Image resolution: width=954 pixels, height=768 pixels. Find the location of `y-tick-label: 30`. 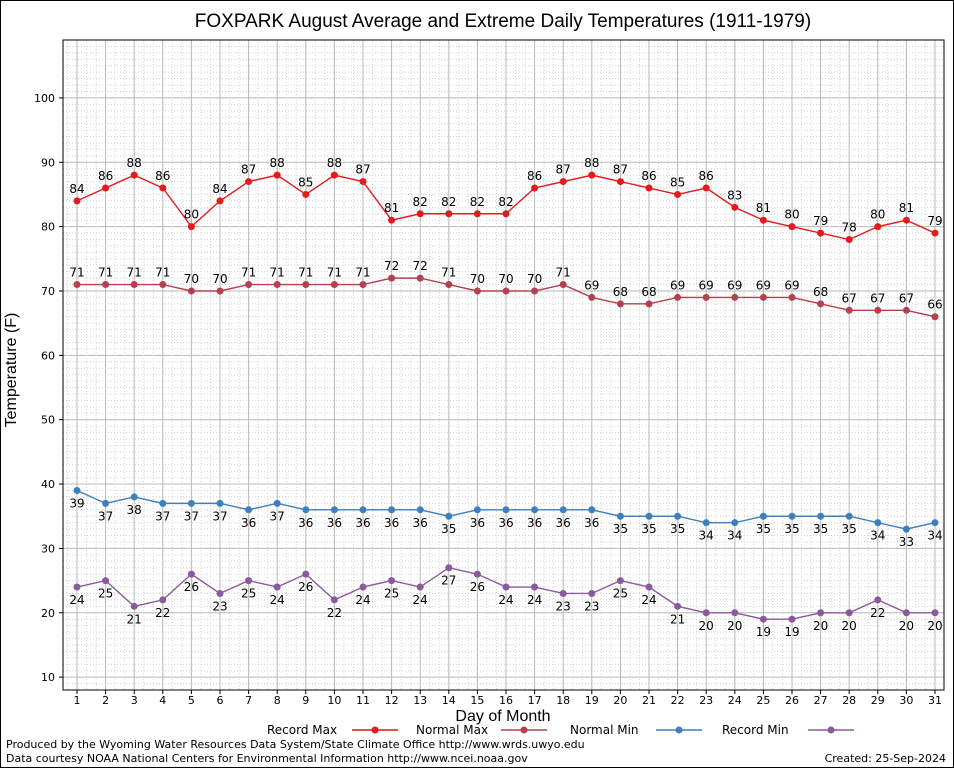

y-tick-label: 30 is located at coordinates (48, 548).